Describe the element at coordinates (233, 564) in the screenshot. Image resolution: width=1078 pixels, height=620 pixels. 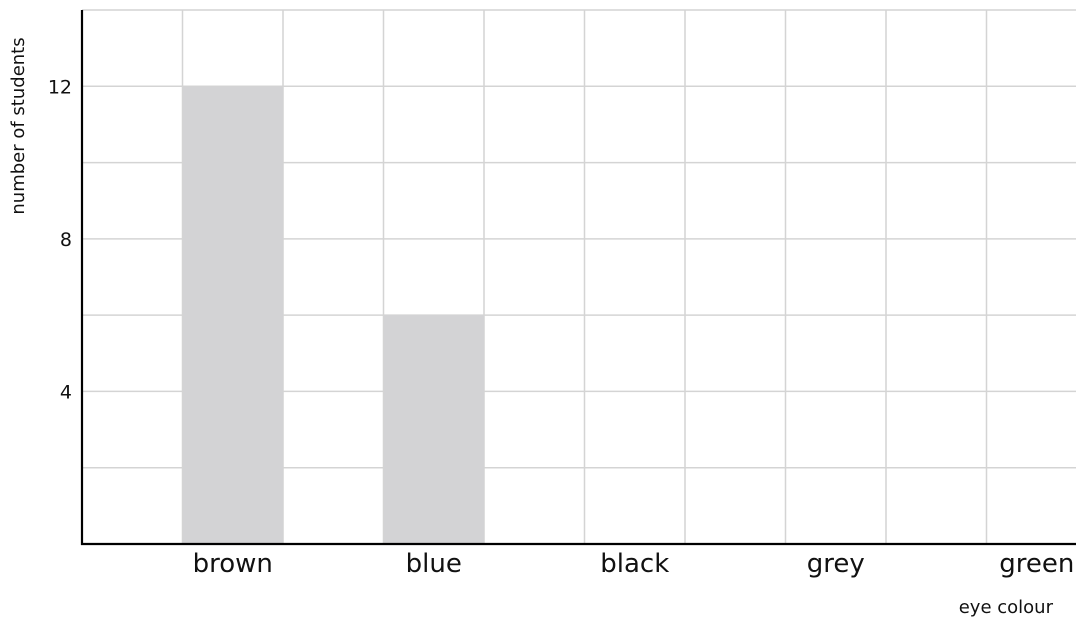
I see `x-tick-label-brown: brown` at that location.